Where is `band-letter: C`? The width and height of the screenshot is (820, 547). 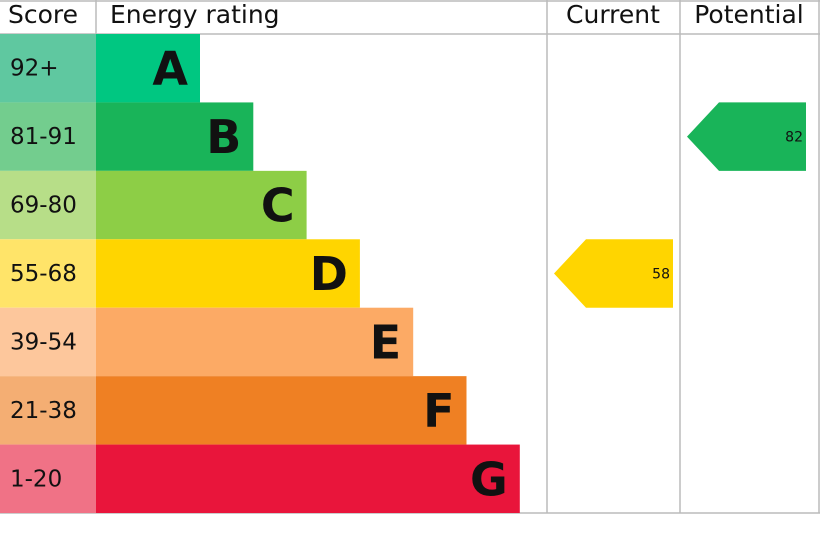
band-letter: C is located at coordinates (278, 206).